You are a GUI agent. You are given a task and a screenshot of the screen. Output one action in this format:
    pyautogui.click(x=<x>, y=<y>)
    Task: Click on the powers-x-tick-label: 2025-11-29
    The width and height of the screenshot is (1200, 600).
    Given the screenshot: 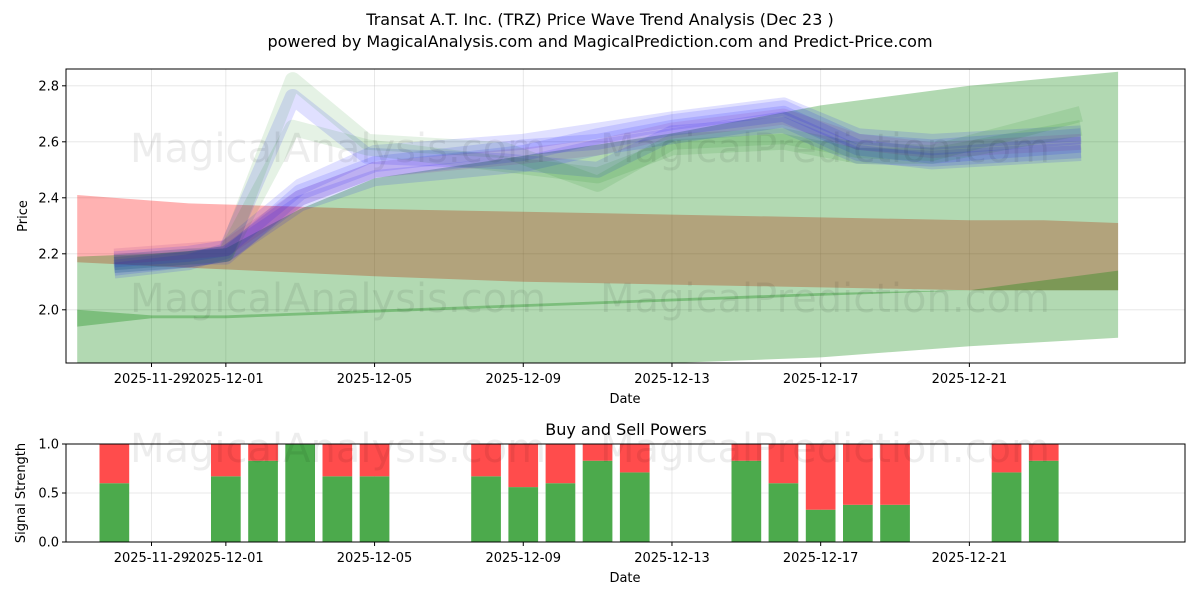 What is the action you would take?
    pyautogui.click(x=152, y=558)
    